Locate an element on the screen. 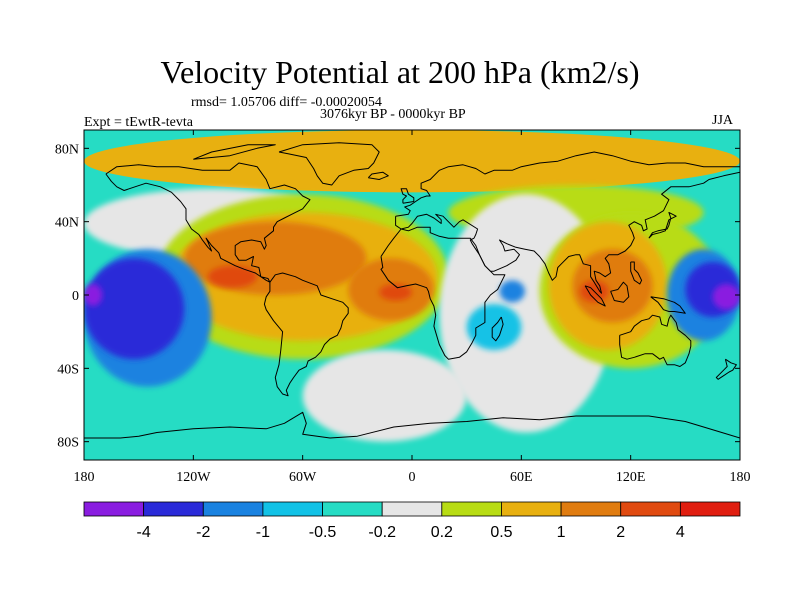 This screenshot has width=800, height=600. colorbar-level-label: -0.5 is located at coordinates (323, 532).